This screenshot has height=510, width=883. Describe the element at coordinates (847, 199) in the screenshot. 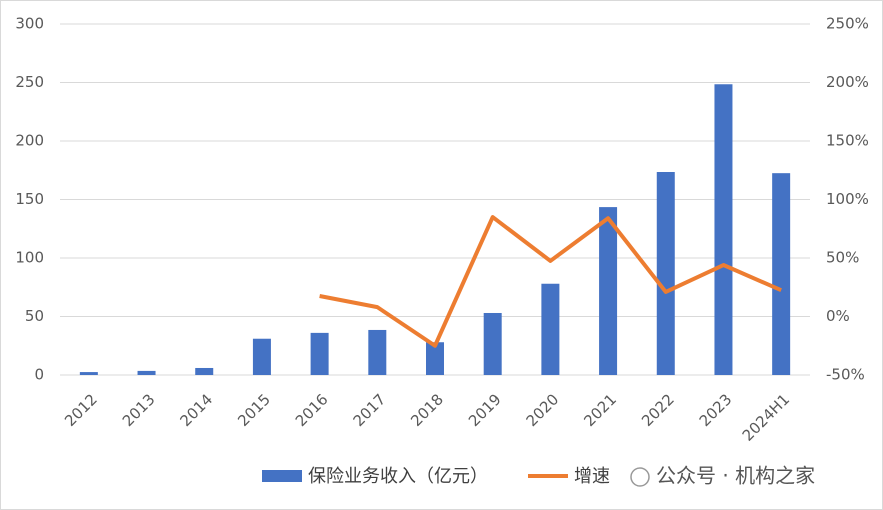

I see `y2-tick-label: 100%` at that location.